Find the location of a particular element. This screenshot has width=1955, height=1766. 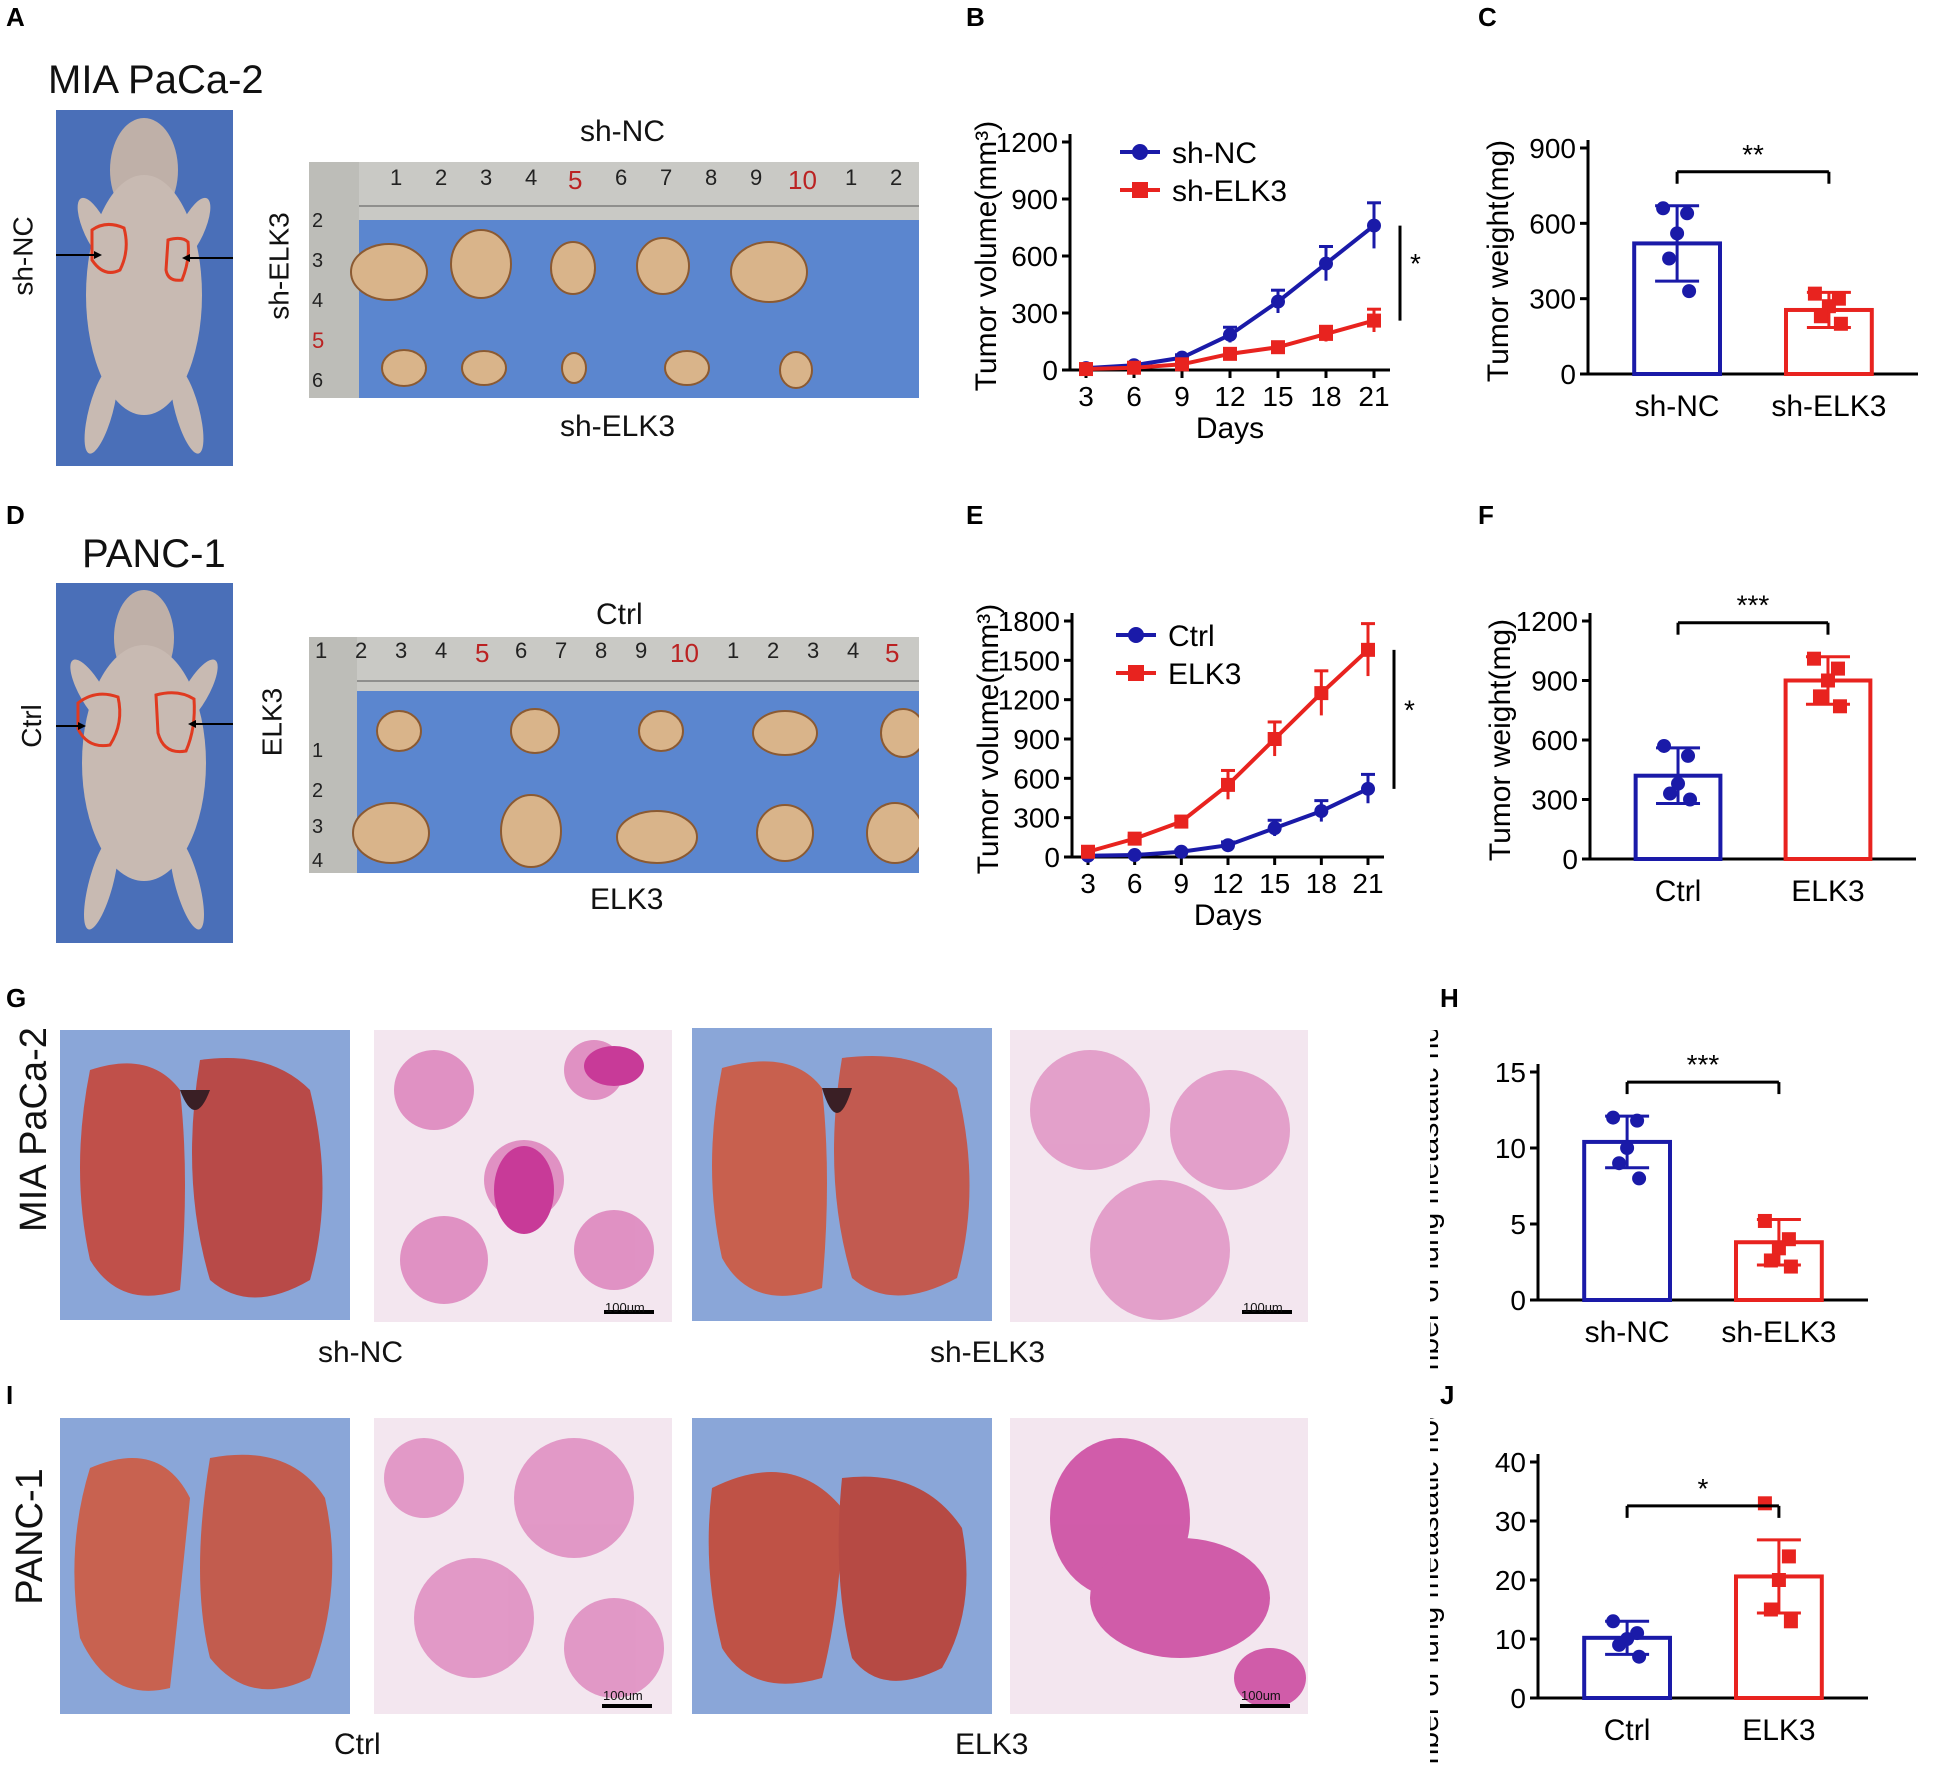

ruler-side-number: 3 is located at coordinates (318, 261).